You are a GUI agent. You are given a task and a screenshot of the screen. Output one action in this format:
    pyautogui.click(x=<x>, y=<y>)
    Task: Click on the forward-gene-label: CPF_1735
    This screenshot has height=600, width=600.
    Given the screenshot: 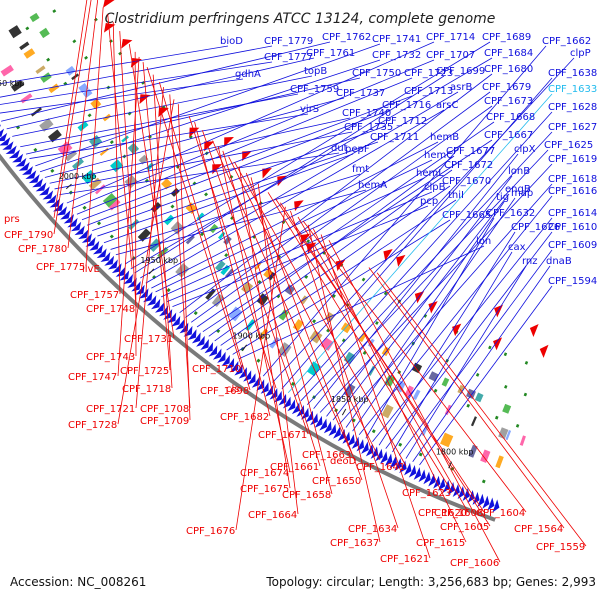 What is the action you would take?
    pyautogui.click(x=368, y=127)
    